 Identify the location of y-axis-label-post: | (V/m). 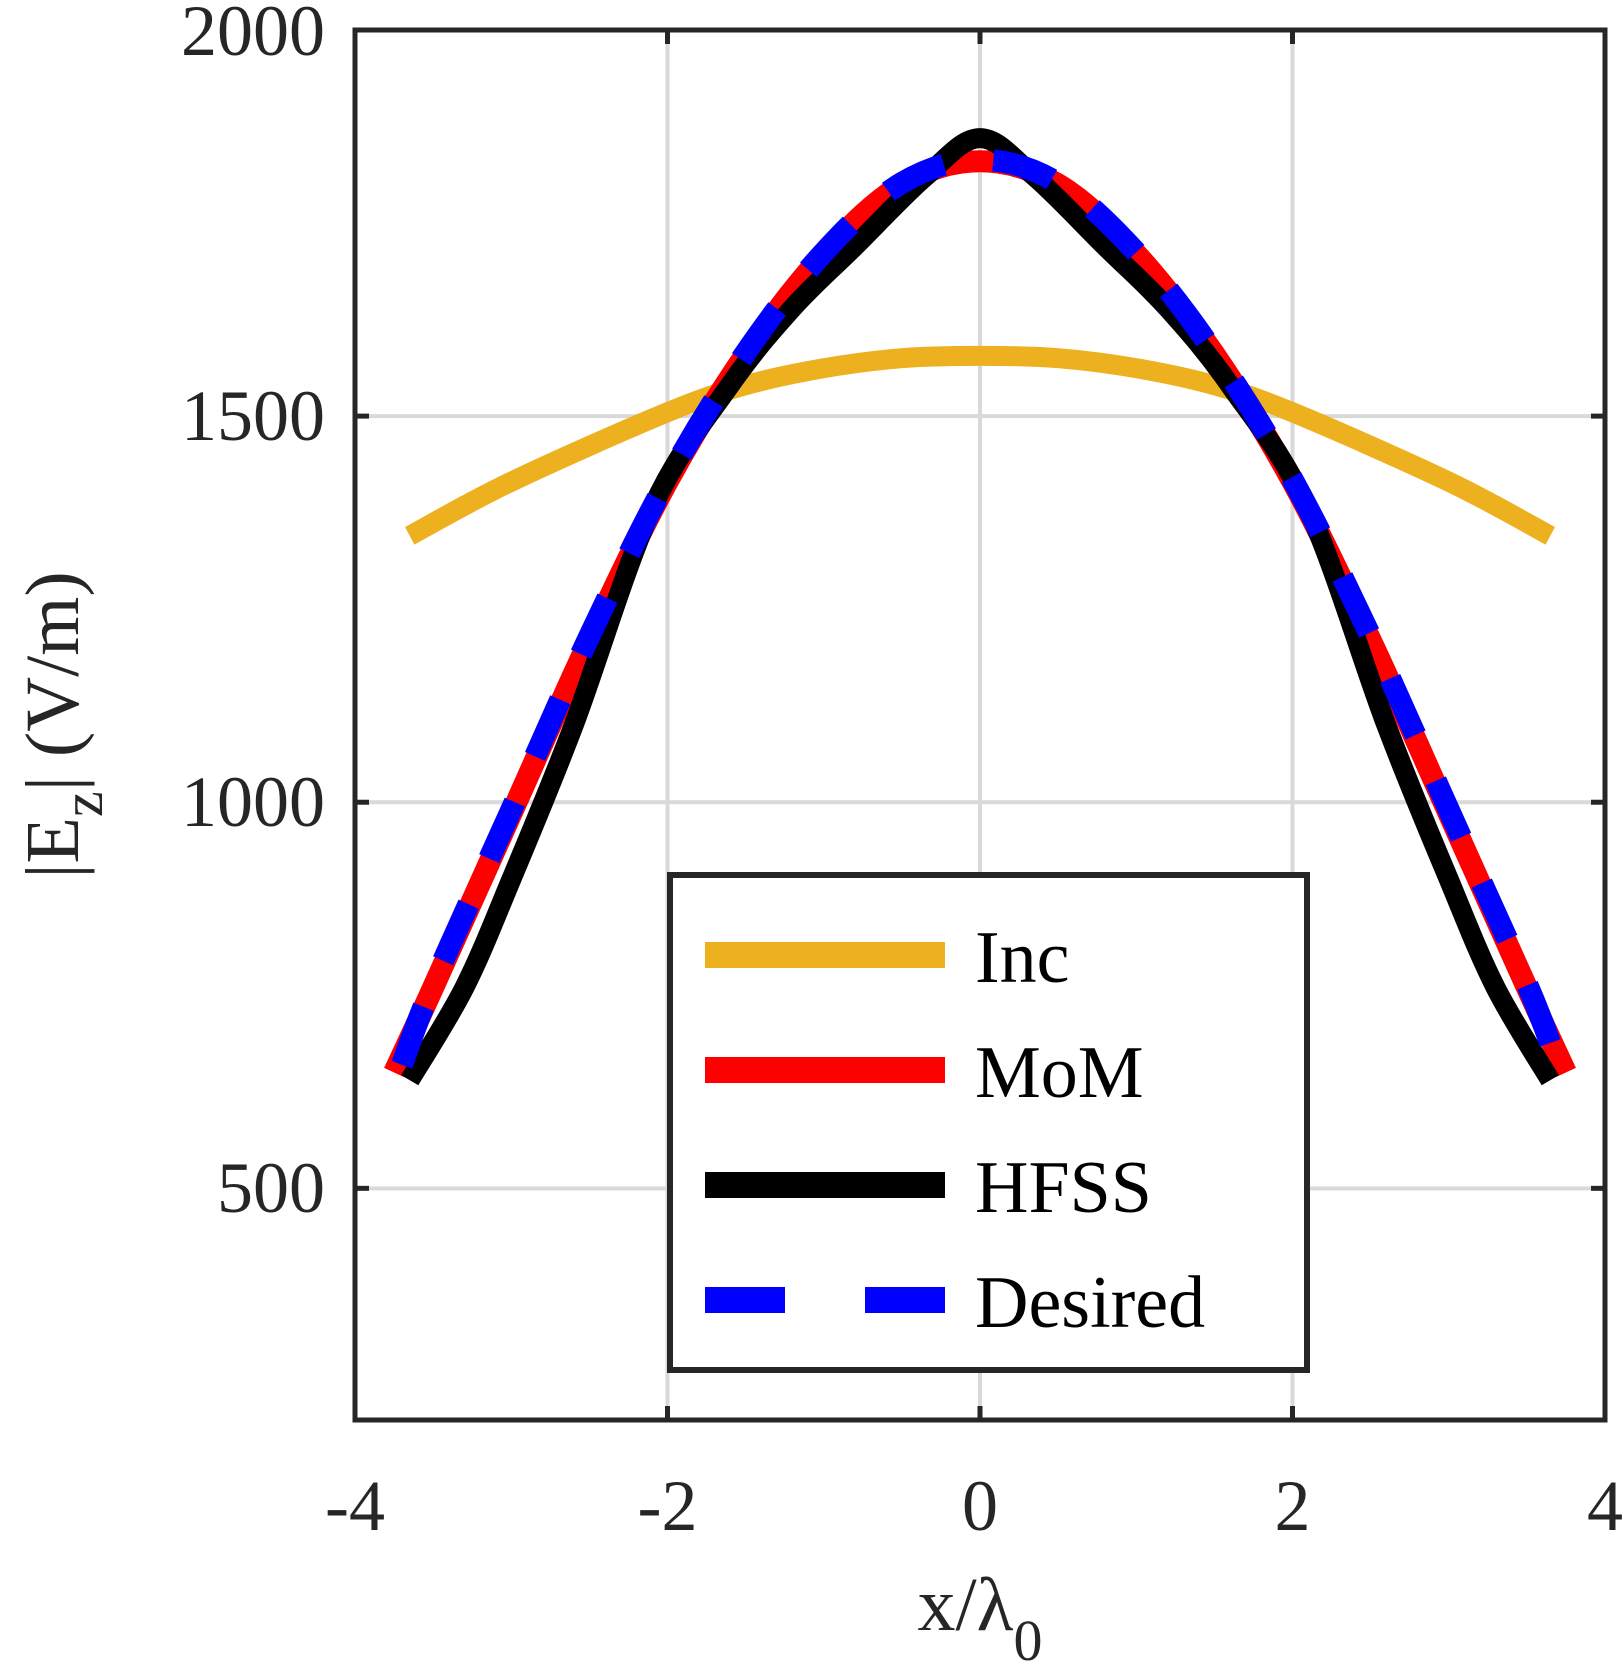
(53, 681).